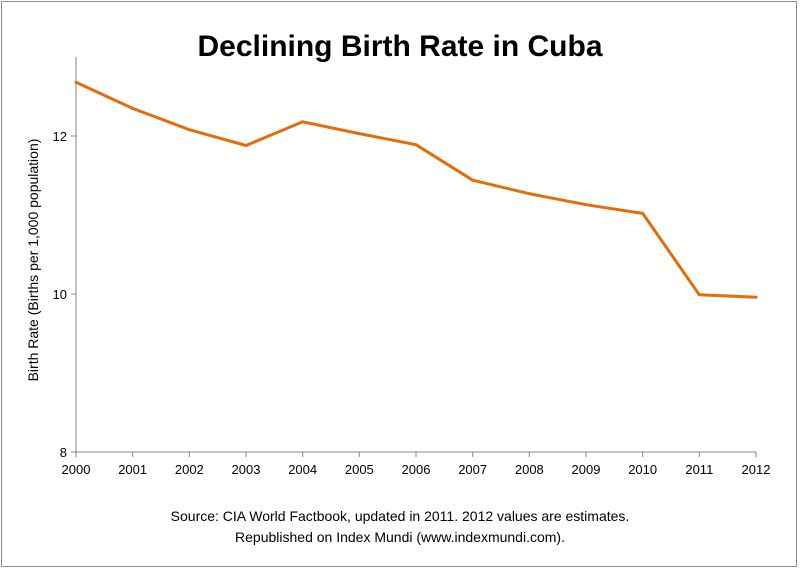  Describe the element at coordinates (189, 469) in the screenshot. I see `x-tick-label: 2002` at that location.